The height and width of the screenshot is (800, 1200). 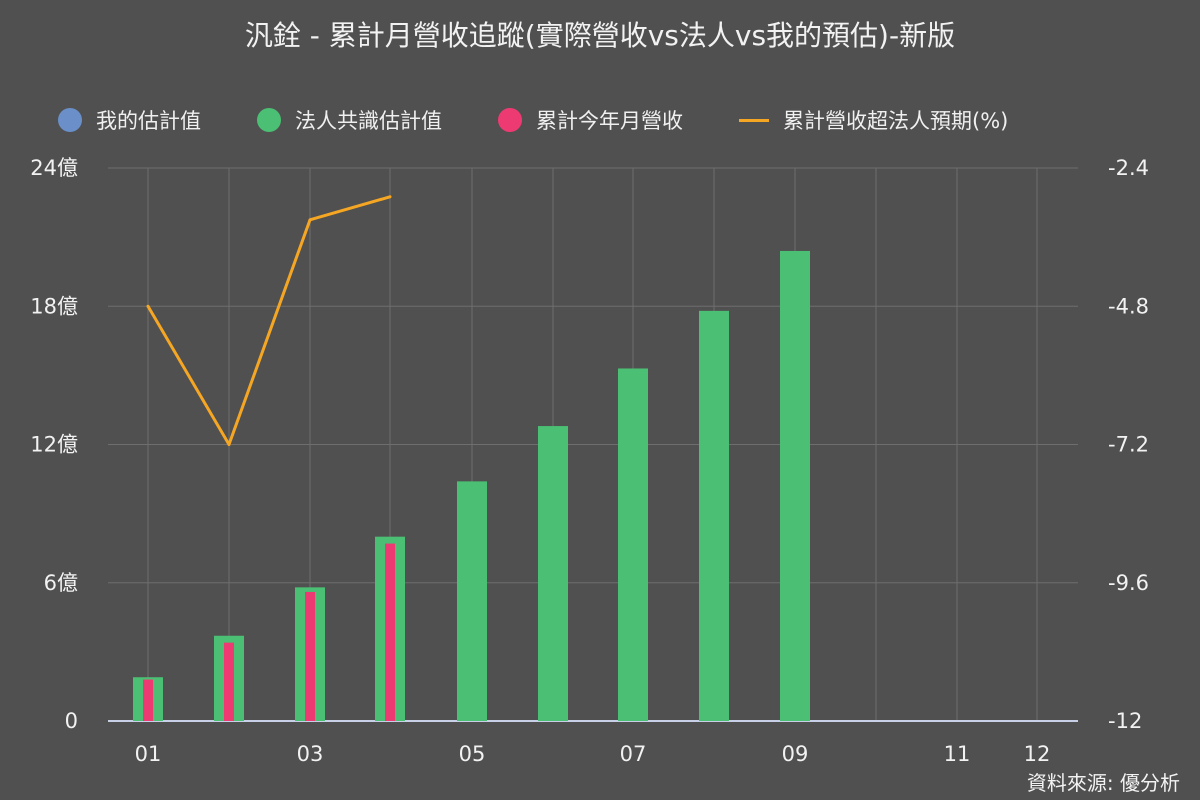 I want to click on x-tick-label: 11, so click(x=957, y=754).